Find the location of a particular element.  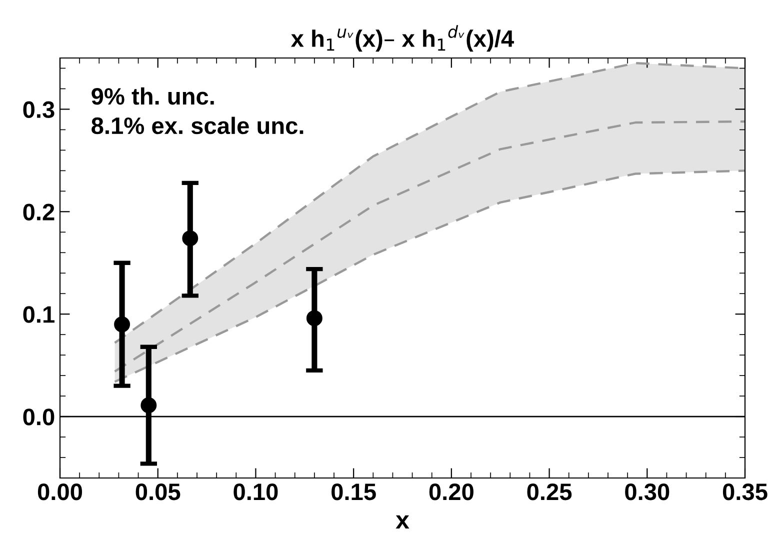

y-tick-label: 0.2 is located at coordinates (38, 212).